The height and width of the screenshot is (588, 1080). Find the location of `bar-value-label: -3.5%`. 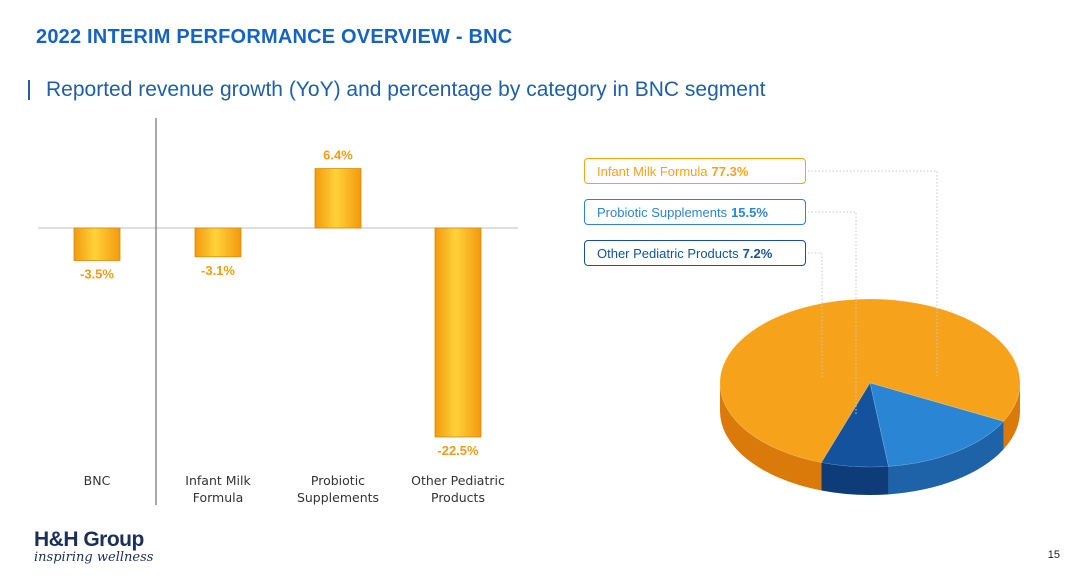

bar-value-label: -3.5% is located at coordinates (97, 274).